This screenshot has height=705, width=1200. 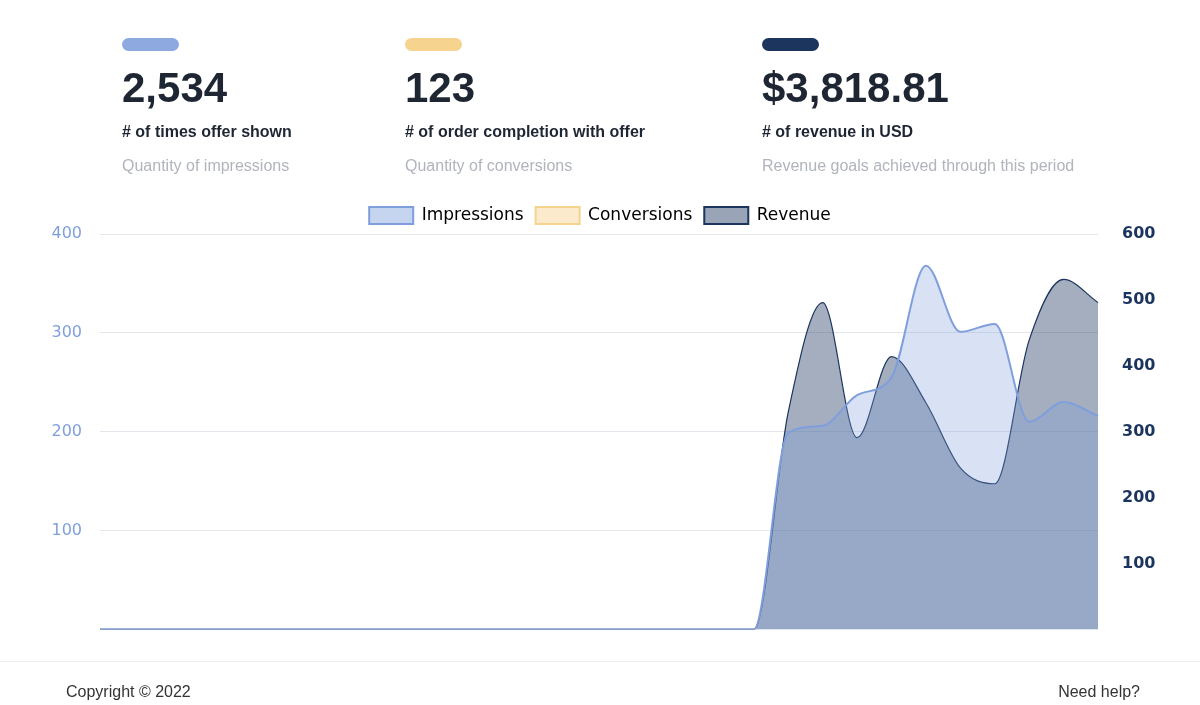 I want to click on y2-tick-label: 200, so click(x=1139, y=496).